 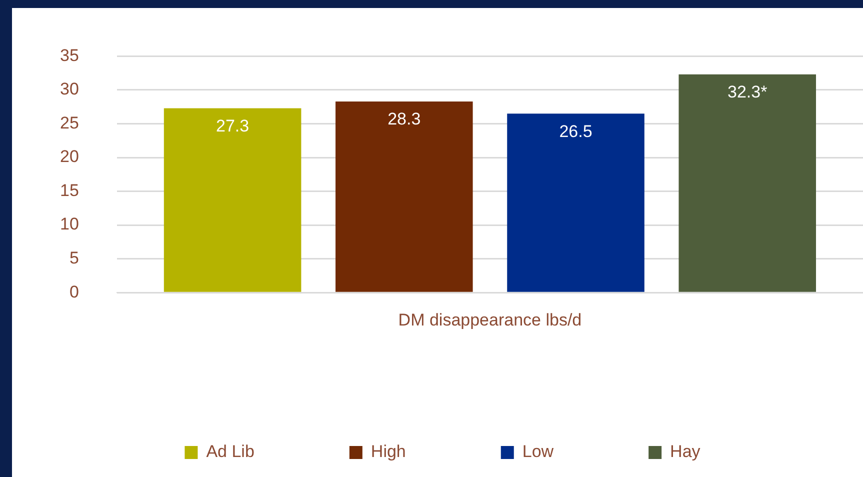 What do you see at coordinates (388, 452) in the screenshot?
I see `legend-label: High` at bounding box center [388, 452].